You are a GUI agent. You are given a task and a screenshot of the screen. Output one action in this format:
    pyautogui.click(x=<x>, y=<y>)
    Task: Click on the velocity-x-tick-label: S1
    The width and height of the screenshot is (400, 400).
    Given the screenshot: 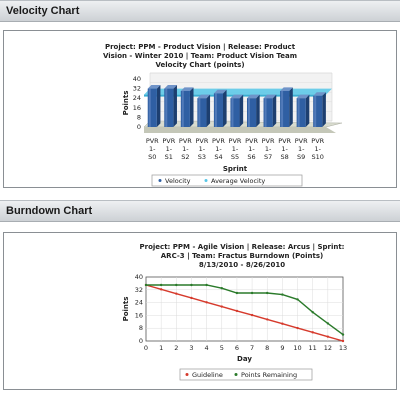 What is the action you would take?
    pyautogui.click(x=169, y=157)
    